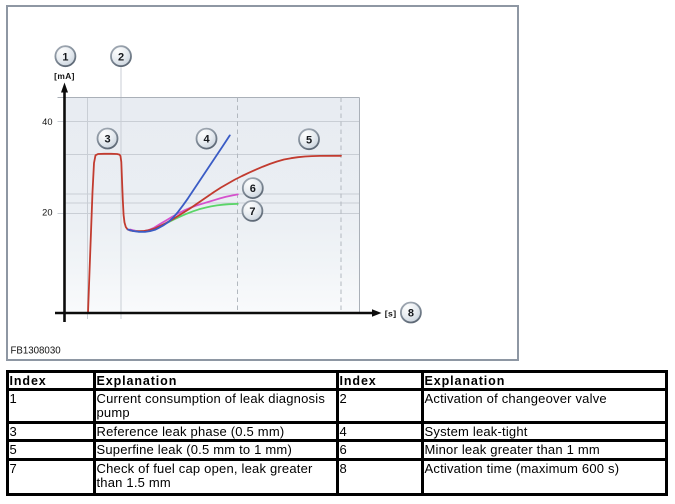  What do you see at coordinates (36, 350) in the screenshot?
I see `svg-text: FB1308030` at bounding box center [36, 350].